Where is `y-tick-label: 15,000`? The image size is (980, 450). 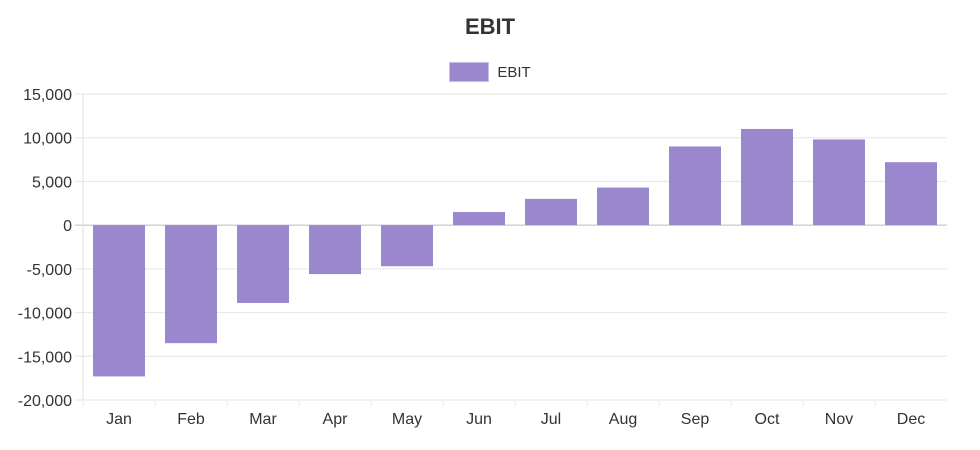 y-tick-label: 15,000 is located at coordinates (47, 95).